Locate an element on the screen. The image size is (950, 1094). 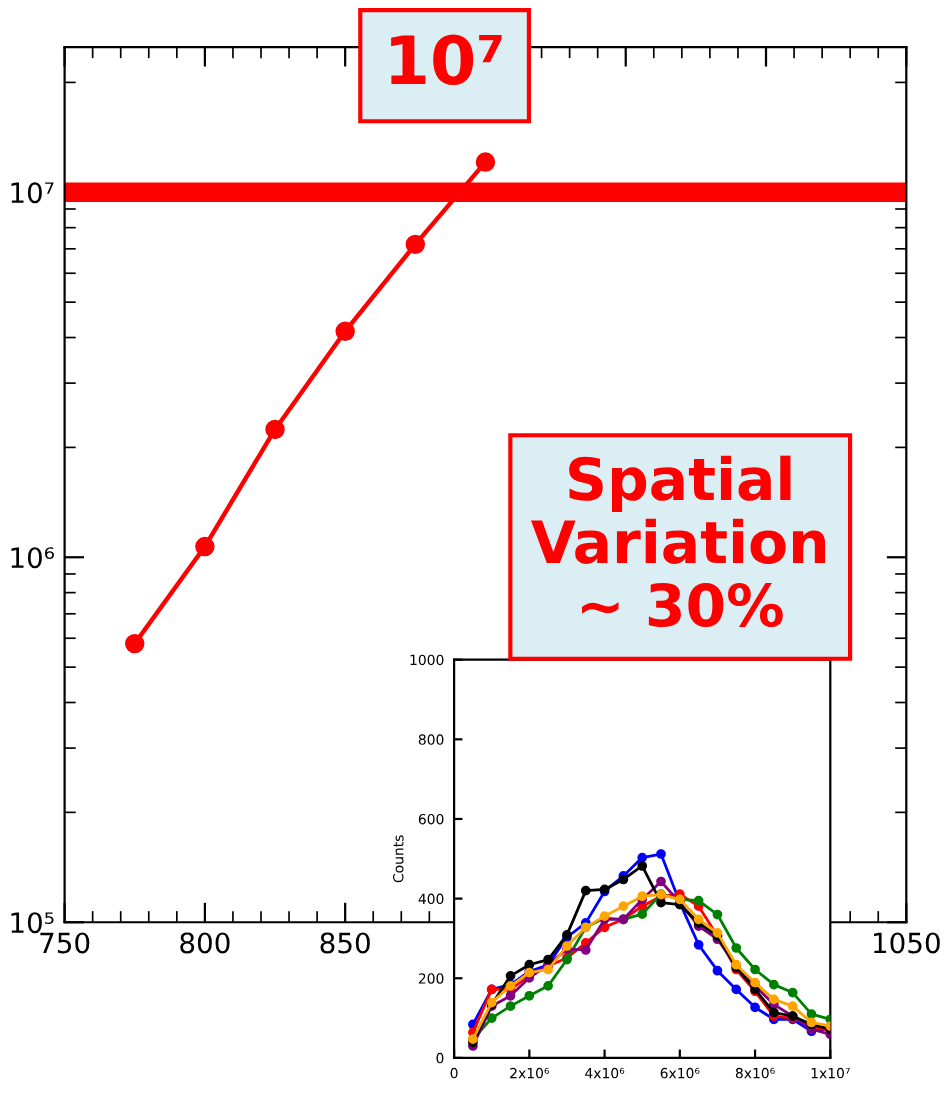
annotation: Spatial Variation ~ 30% is located at coordinates (678, 541).